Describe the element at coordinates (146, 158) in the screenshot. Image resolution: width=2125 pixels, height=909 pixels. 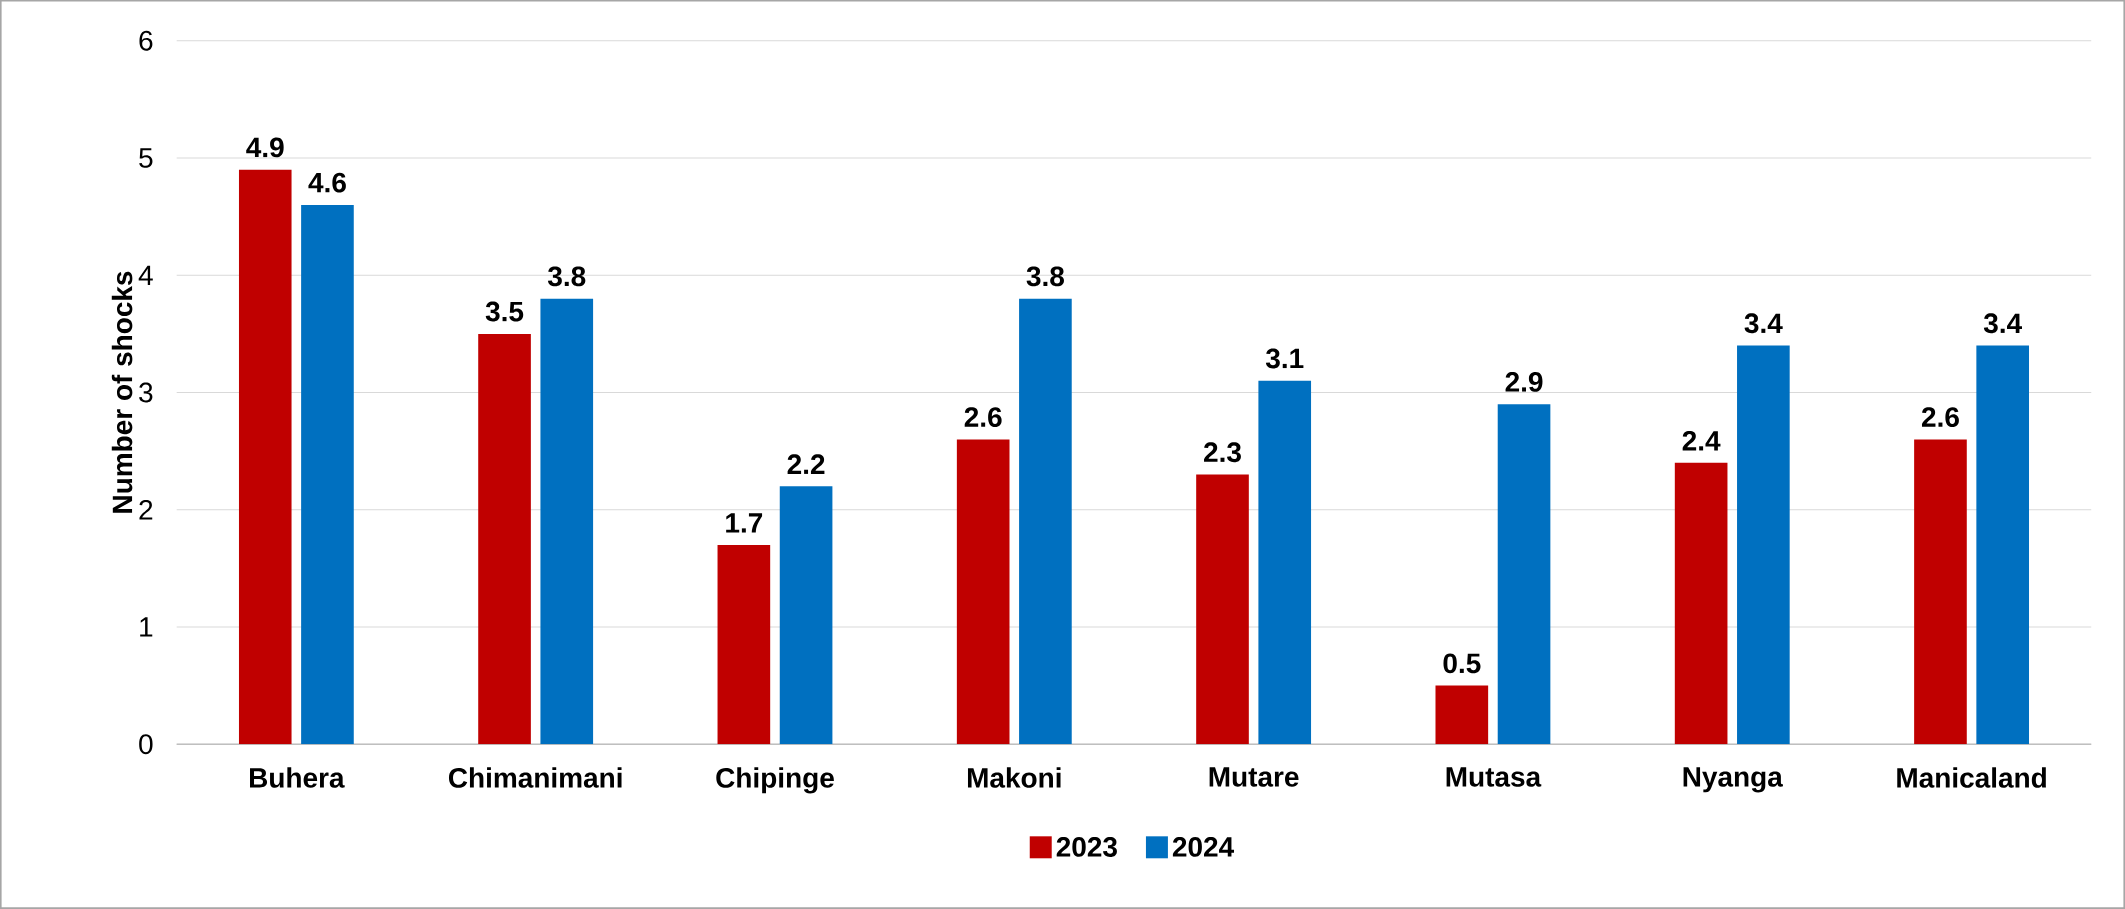
I see `y-tick-label: 5` at that location.